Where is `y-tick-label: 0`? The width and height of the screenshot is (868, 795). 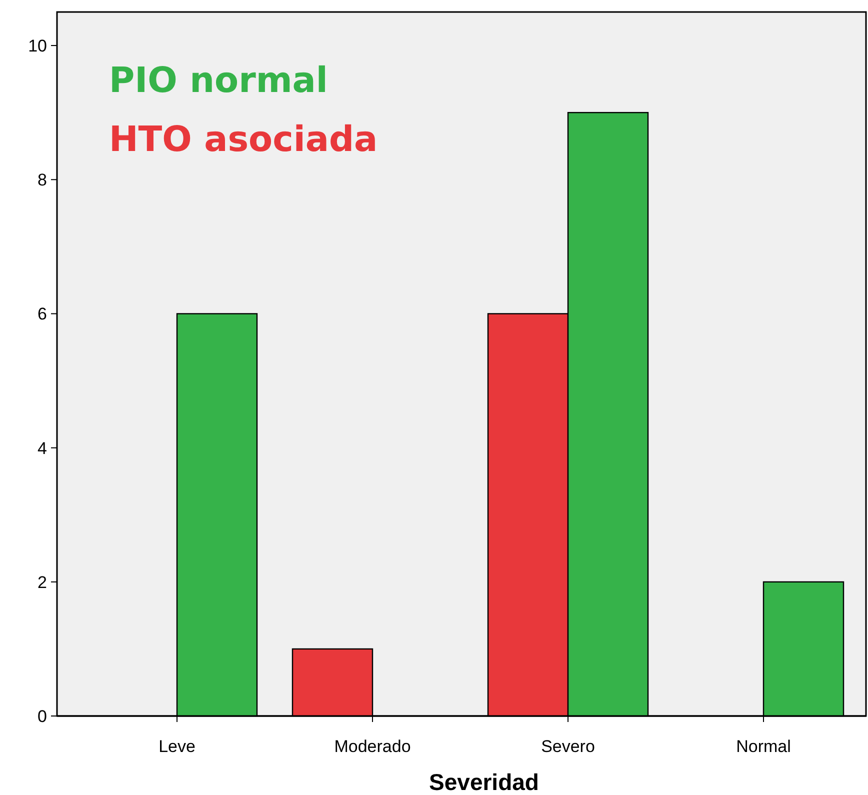 y-tick-label: 0 is located at coordinates (42, 716).